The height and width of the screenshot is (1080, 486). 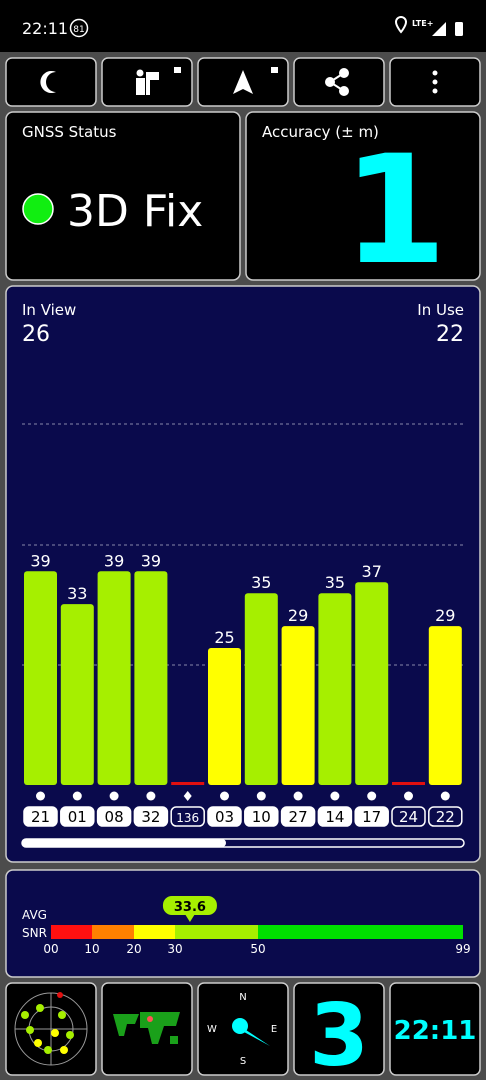 I want to click on accuracy-card, so click(x=363, y=196).